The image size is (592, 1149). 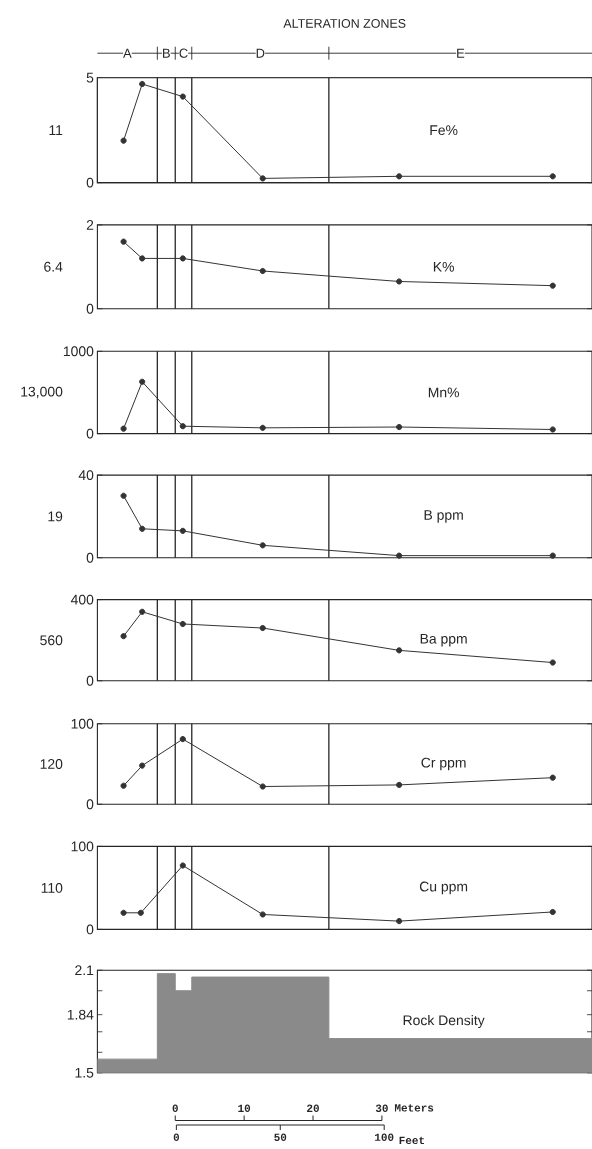 What do you see at coordinates (443, 516) in the screenshot?
I see `y-axis-title: B ppm` at bounding box center [443, 516].